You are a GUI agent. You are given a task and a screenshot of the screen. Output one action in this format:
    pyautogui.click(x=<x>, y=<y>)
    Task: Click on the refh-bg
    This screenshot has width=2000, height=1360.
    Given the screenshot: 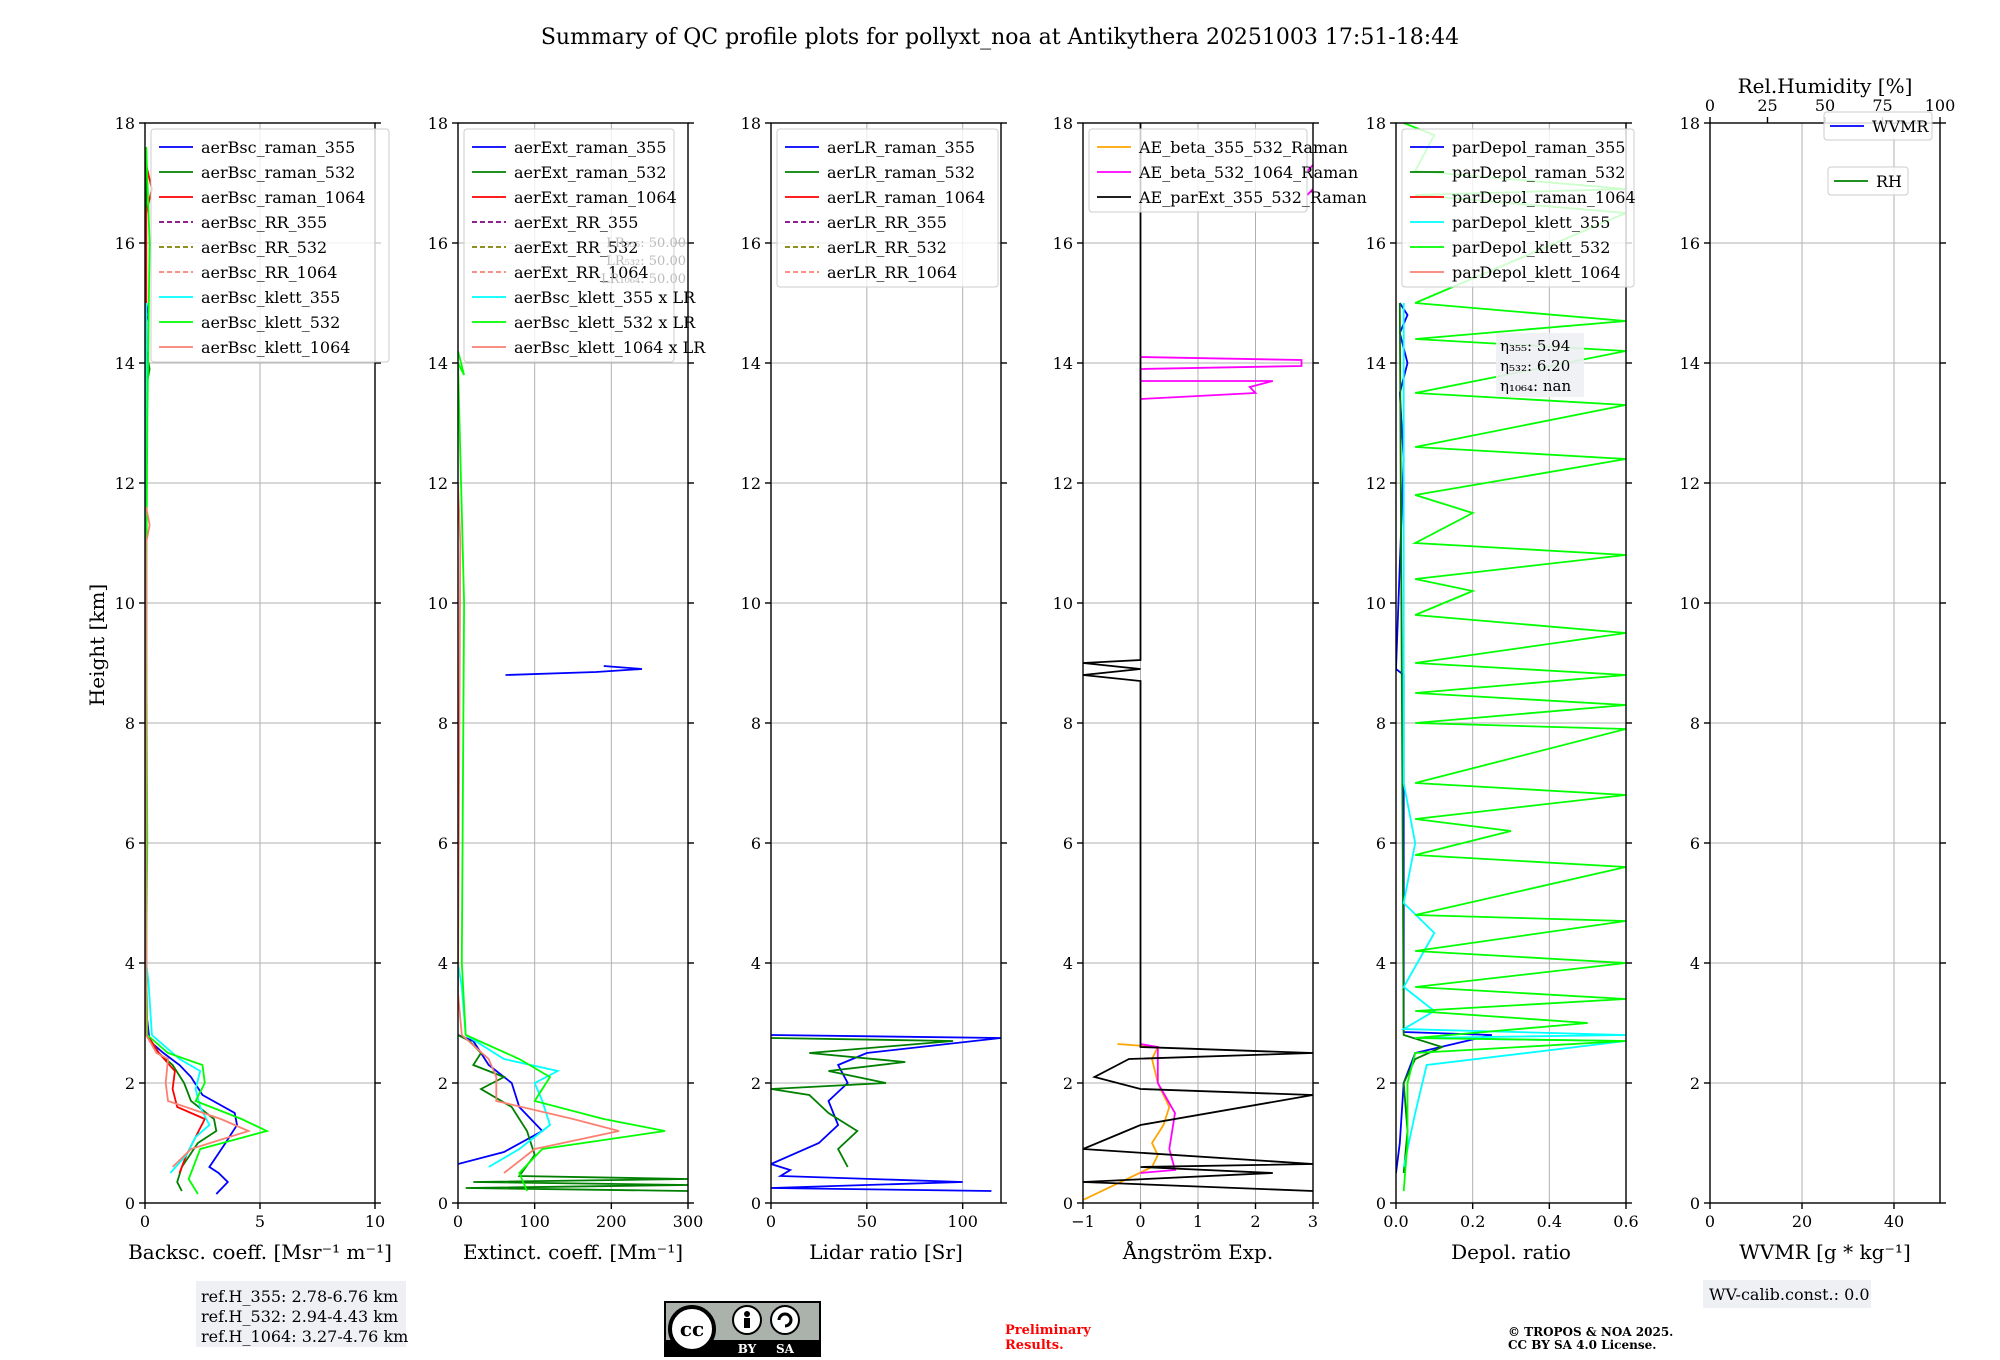 What is the action you would take?
    pyautogui.click(x=301, y=1314)
    